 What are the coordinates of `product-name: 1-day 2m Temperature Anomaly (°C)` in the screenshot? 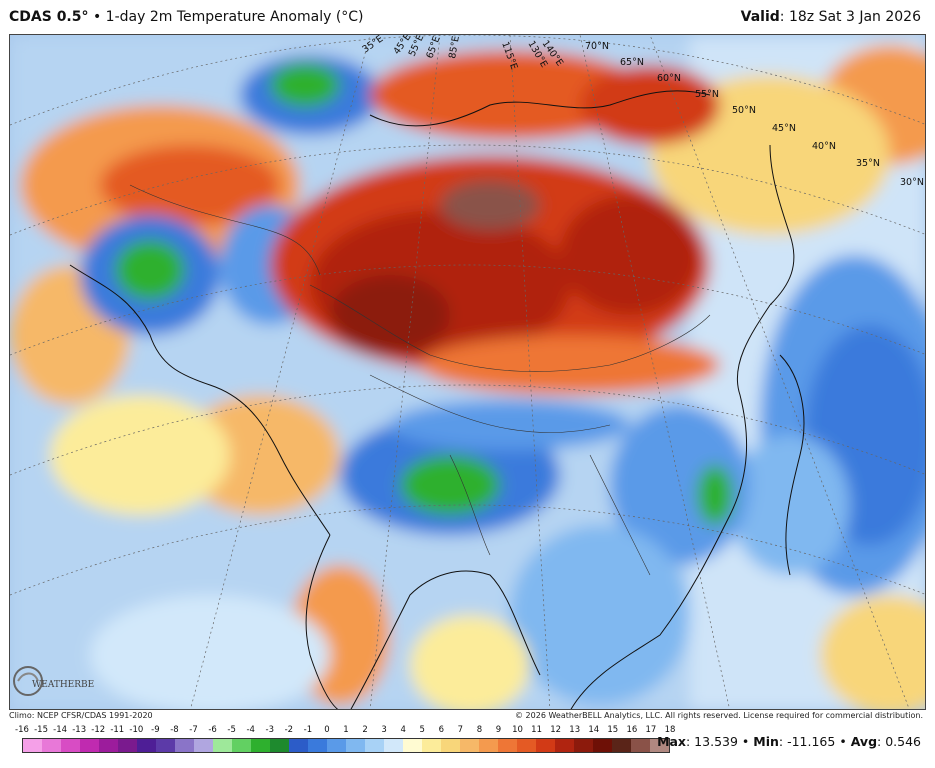 It's located at (234, 17).